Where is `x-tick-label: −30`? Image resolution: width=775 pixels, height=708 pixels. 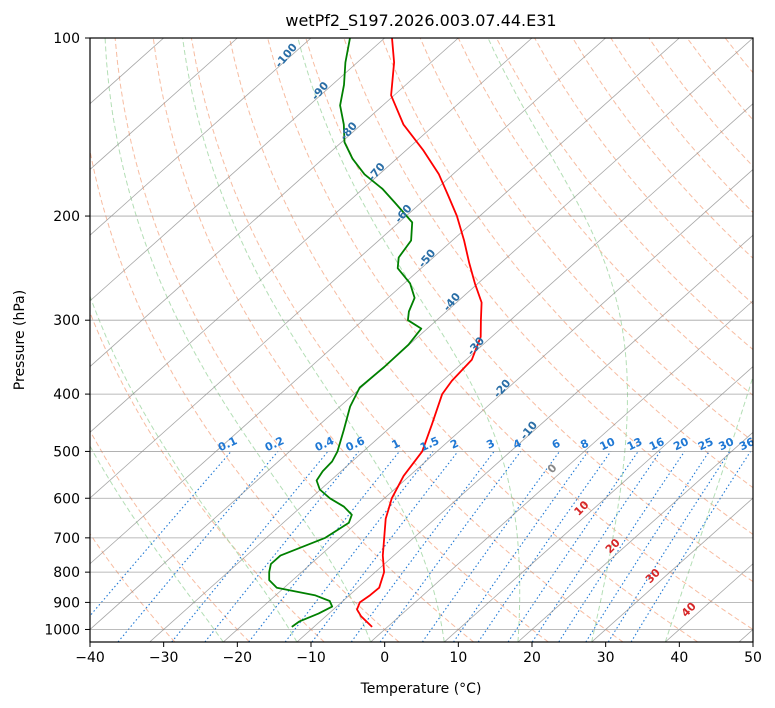
x-tick-label: −30 is located at coordinates (164, 658).